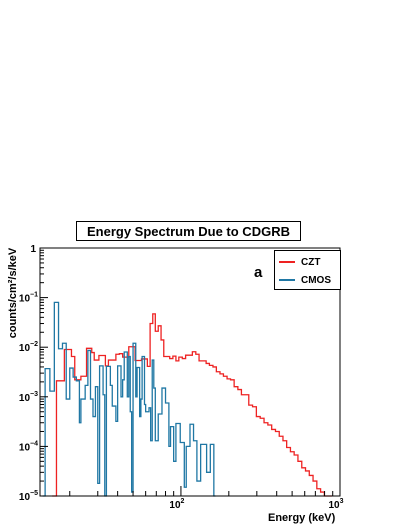 This screenshot has height=527, width=407. Describe the element at coordinates (28, 298) in the screenshot. I see `y-tick-label: 10⁻¹` at that location.